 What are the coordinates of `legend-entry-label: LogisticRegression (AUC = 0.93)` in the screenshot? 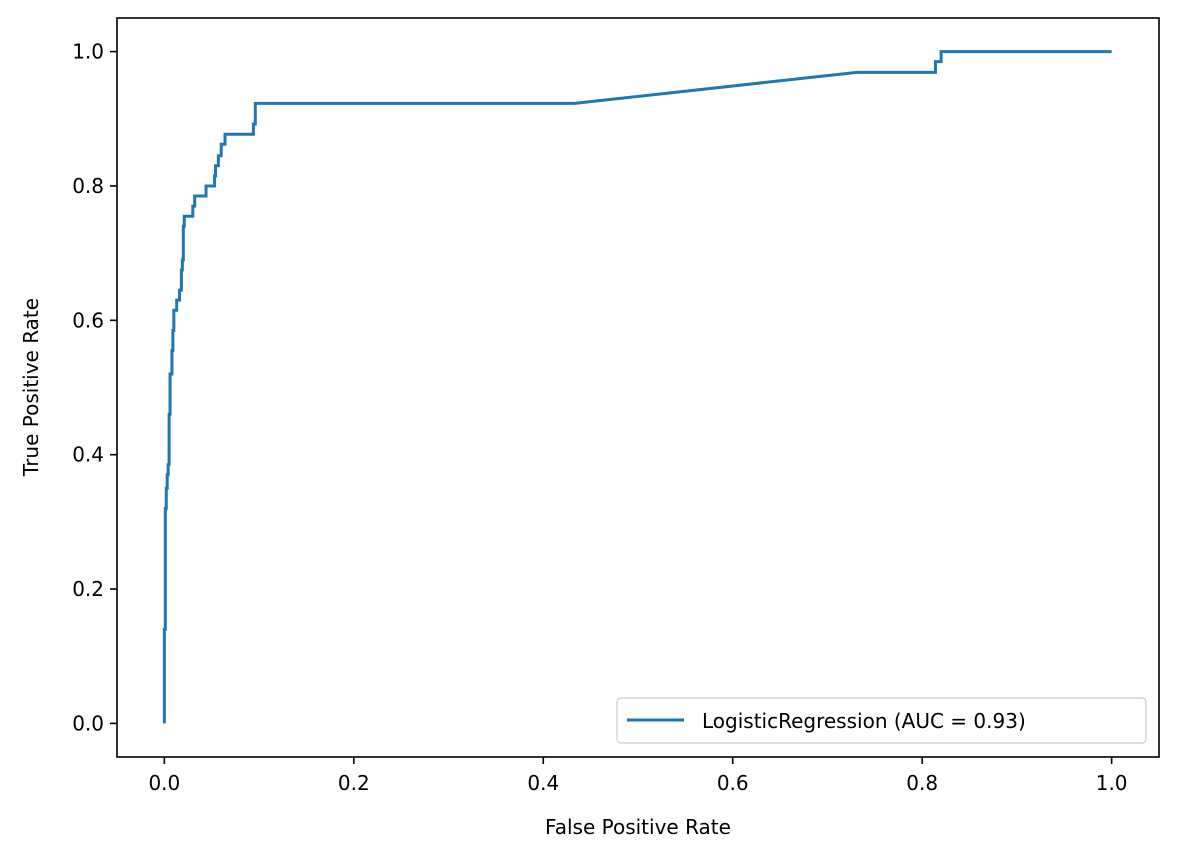 It's located at (864, 721).